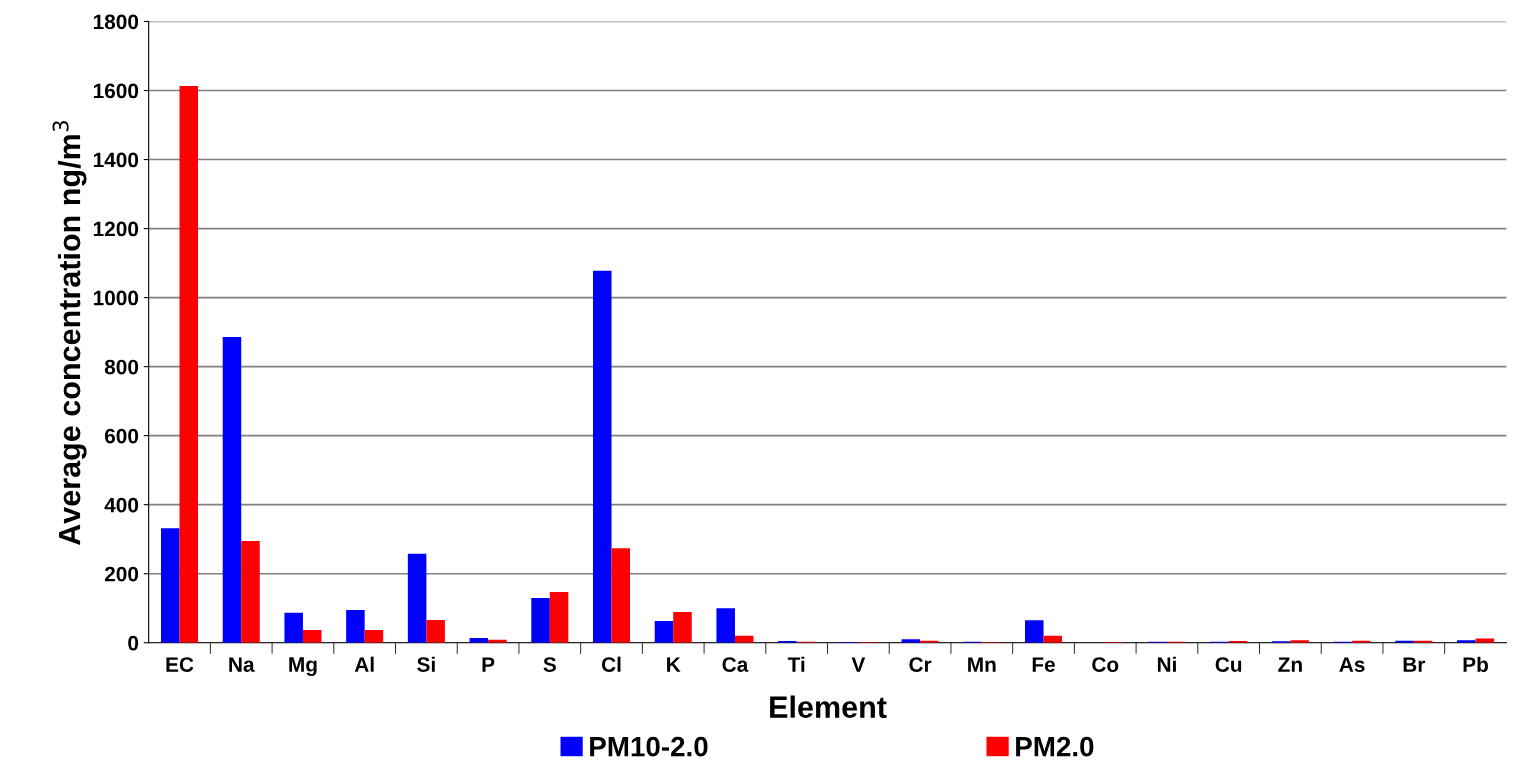 The height and width of the screenshot is (767, 1517). What do you see at coordinates (121, 436) in the screenshot?
I see `y-tick-label: 600` at bounding box center [121, 436].